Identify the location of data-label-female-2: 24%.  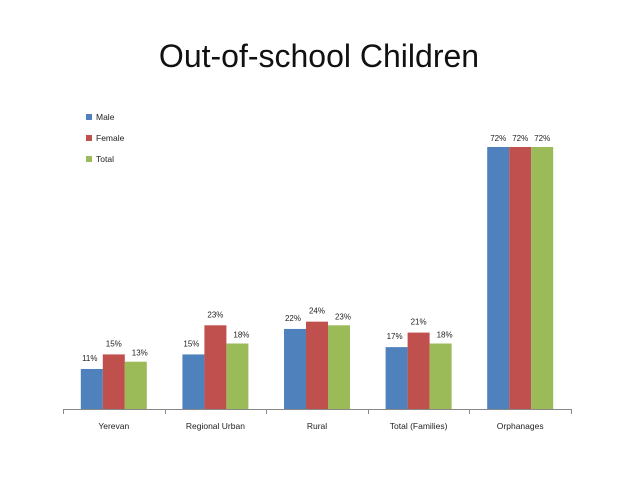
(317, 311).